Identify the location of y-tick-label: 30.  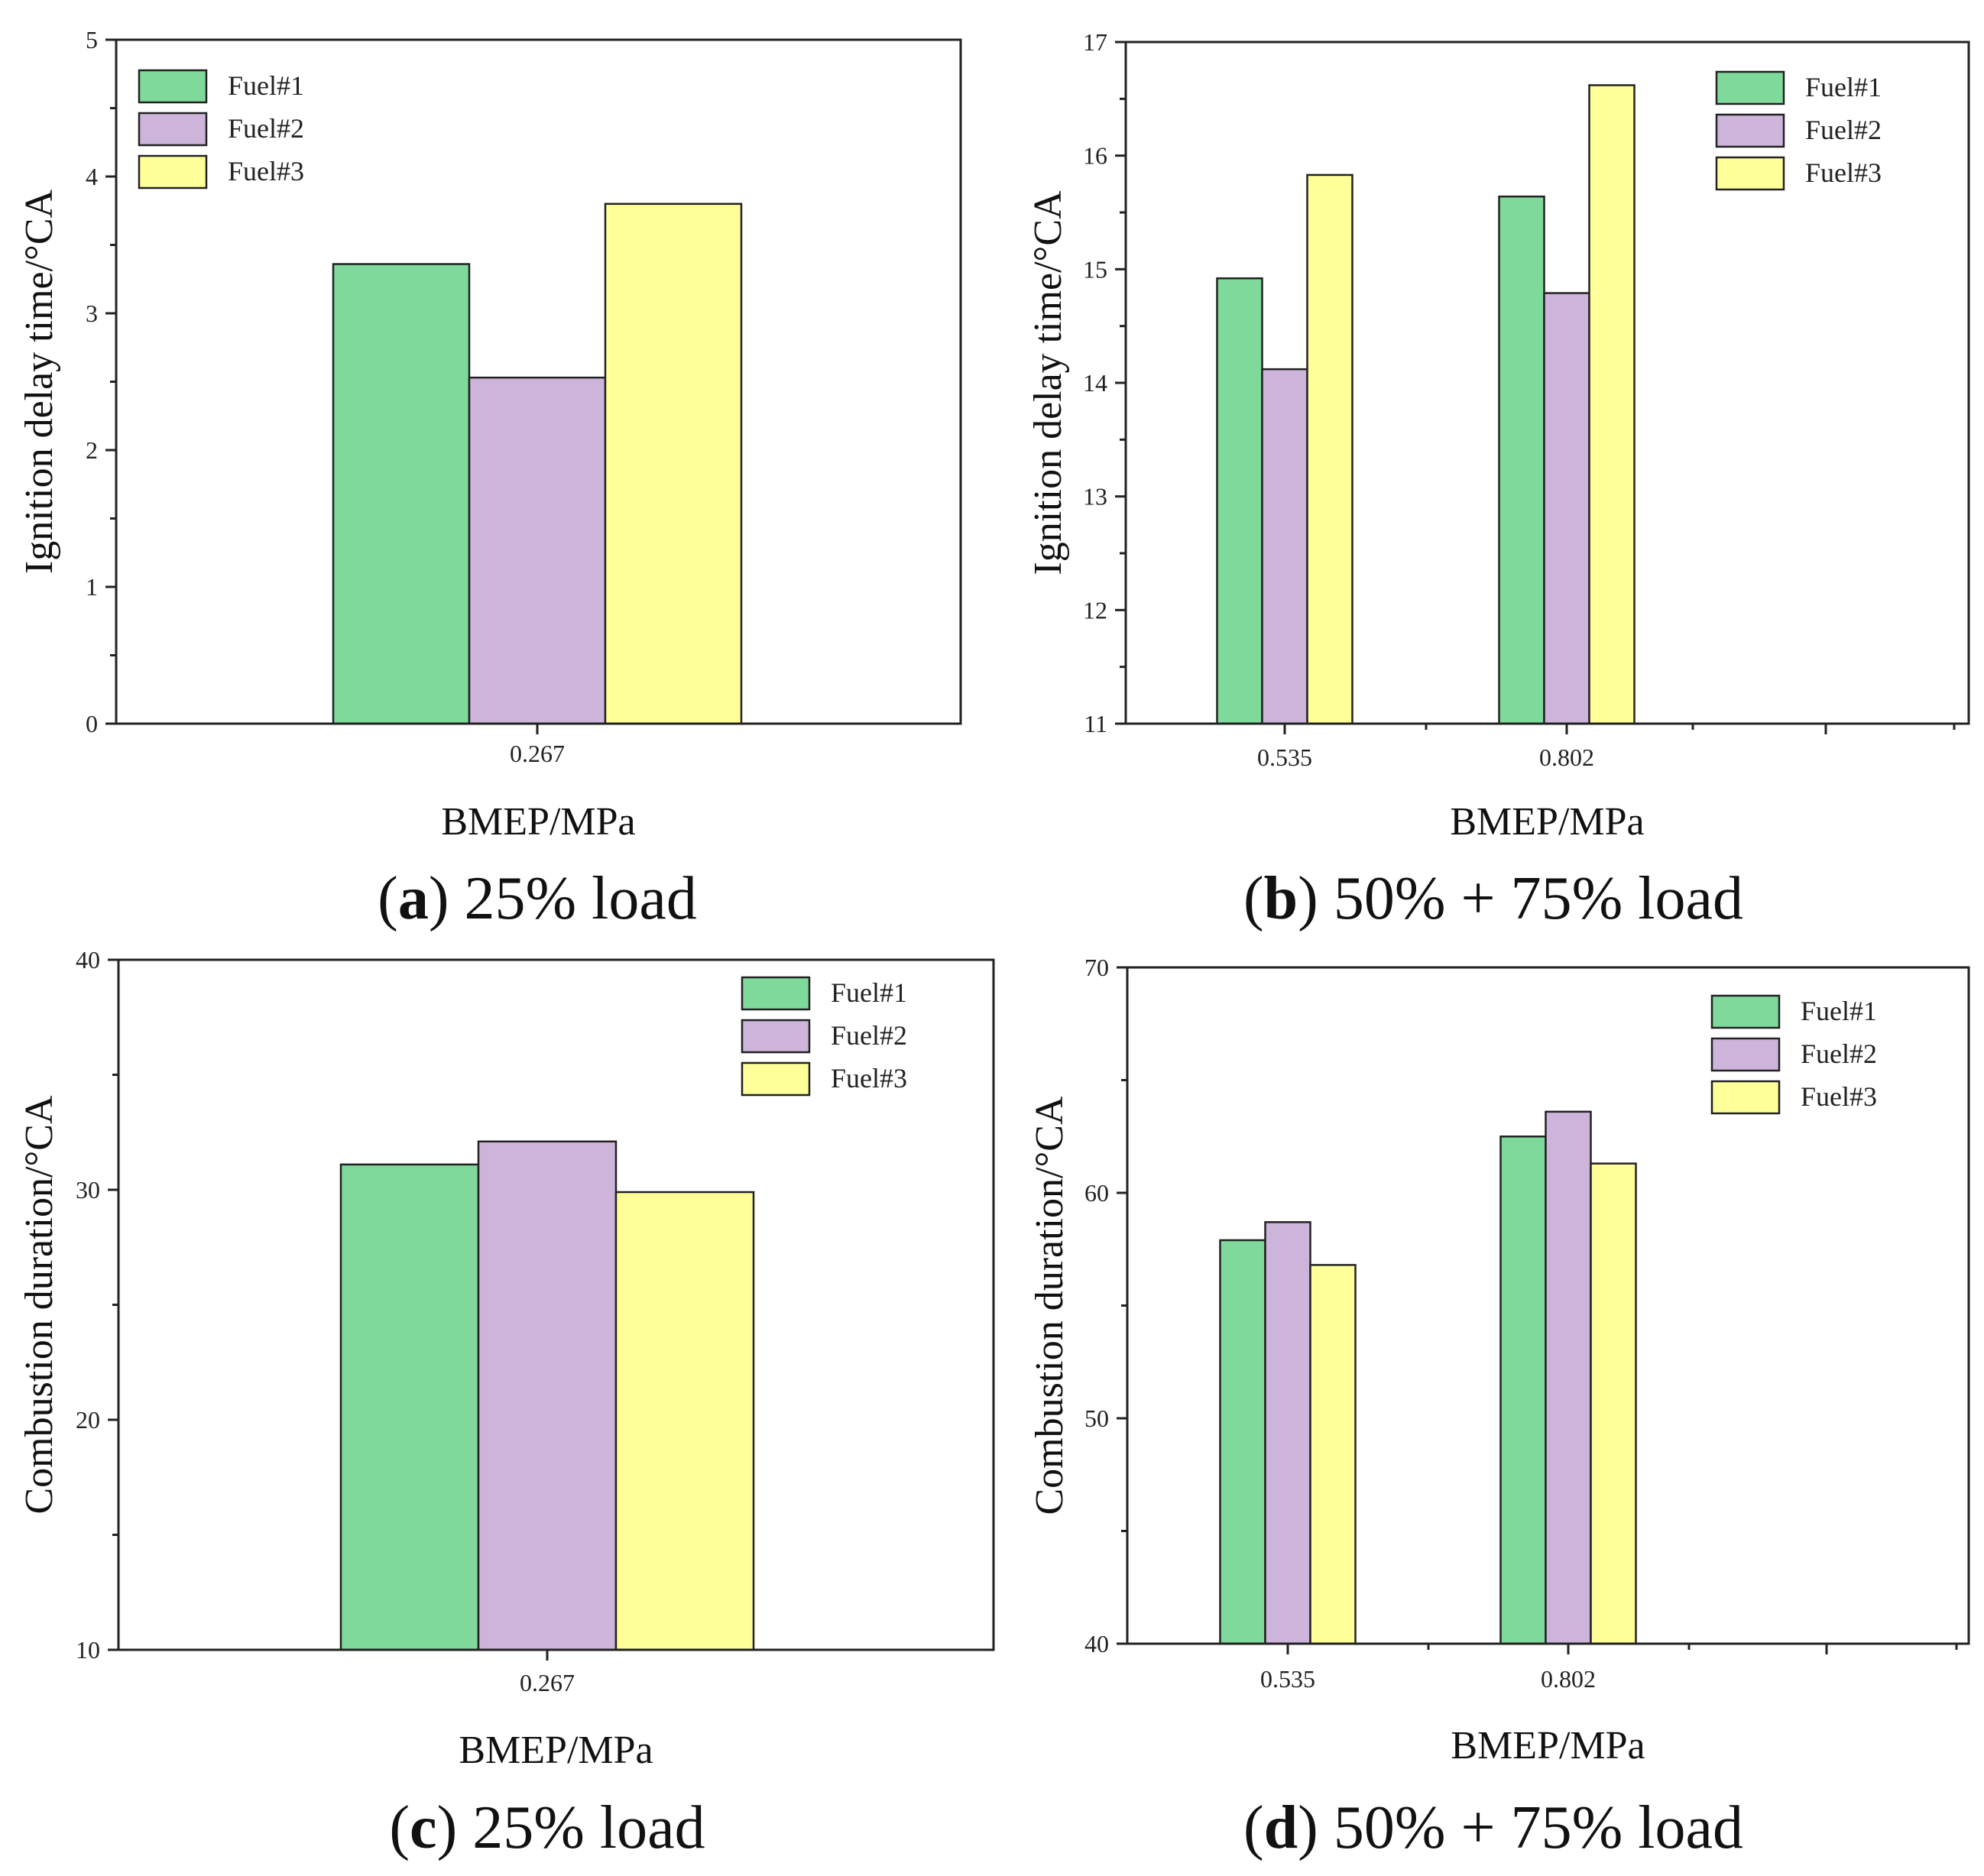
(88, 1190).